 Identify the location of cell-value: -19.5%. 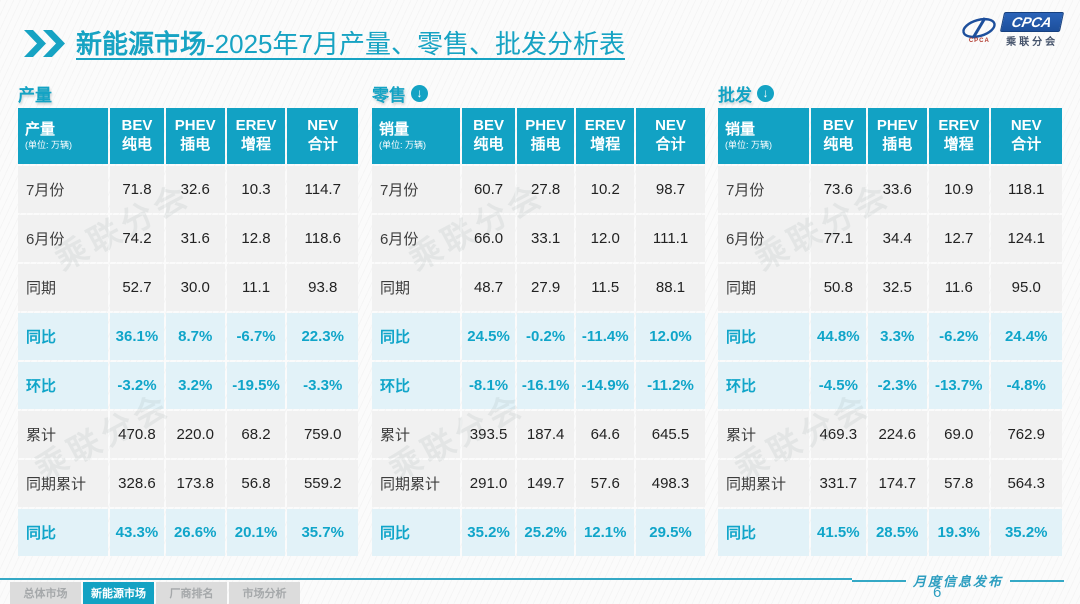
(256, 385).